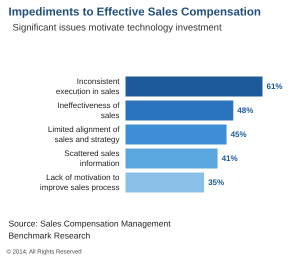 The image size is (300, 264). What do you see at coordinates (238, 134) in the screenshot?
I see `data-label: 45%` at bounding box center [238, 134].